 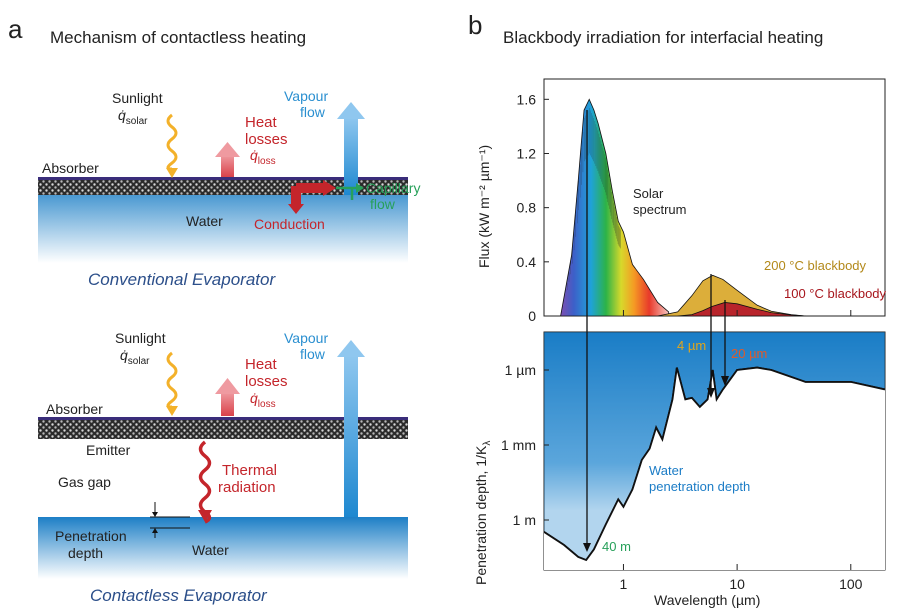 What do you see at coordinates (84, 482) in the screenshot?
I see `gas-gap-label: Gas gap` at bounding box center [84, 482].